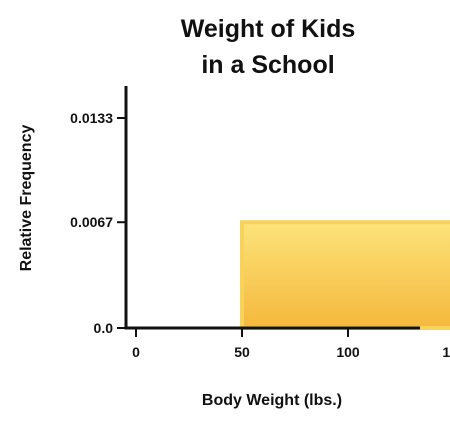  Describe the element at coordinates (91, 222) in the screenshot. I see `y-tick-label: 0.0067` at that location.